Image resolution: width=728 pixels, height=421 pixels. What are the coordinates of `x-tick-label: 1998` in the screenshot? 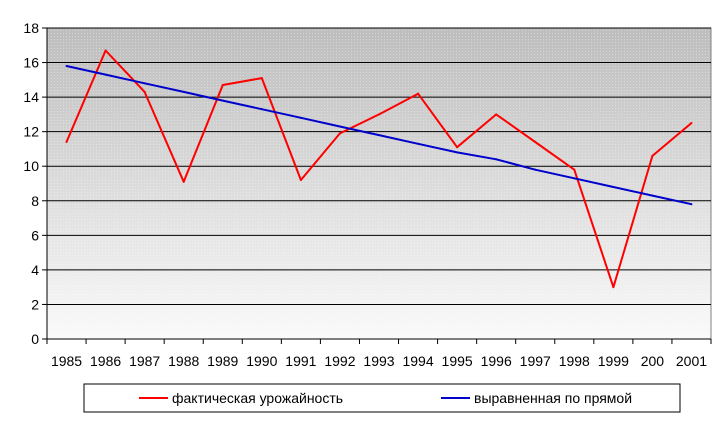 It's located at (574, 361).